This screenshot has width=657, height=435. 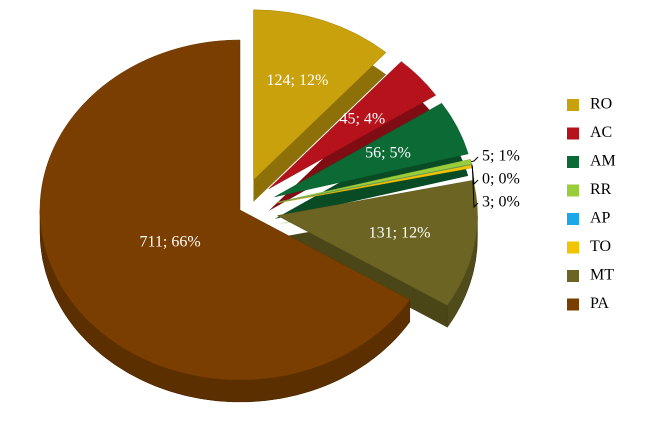 I want to click on data-label: 0; 0%, so click(x=501, y=179).